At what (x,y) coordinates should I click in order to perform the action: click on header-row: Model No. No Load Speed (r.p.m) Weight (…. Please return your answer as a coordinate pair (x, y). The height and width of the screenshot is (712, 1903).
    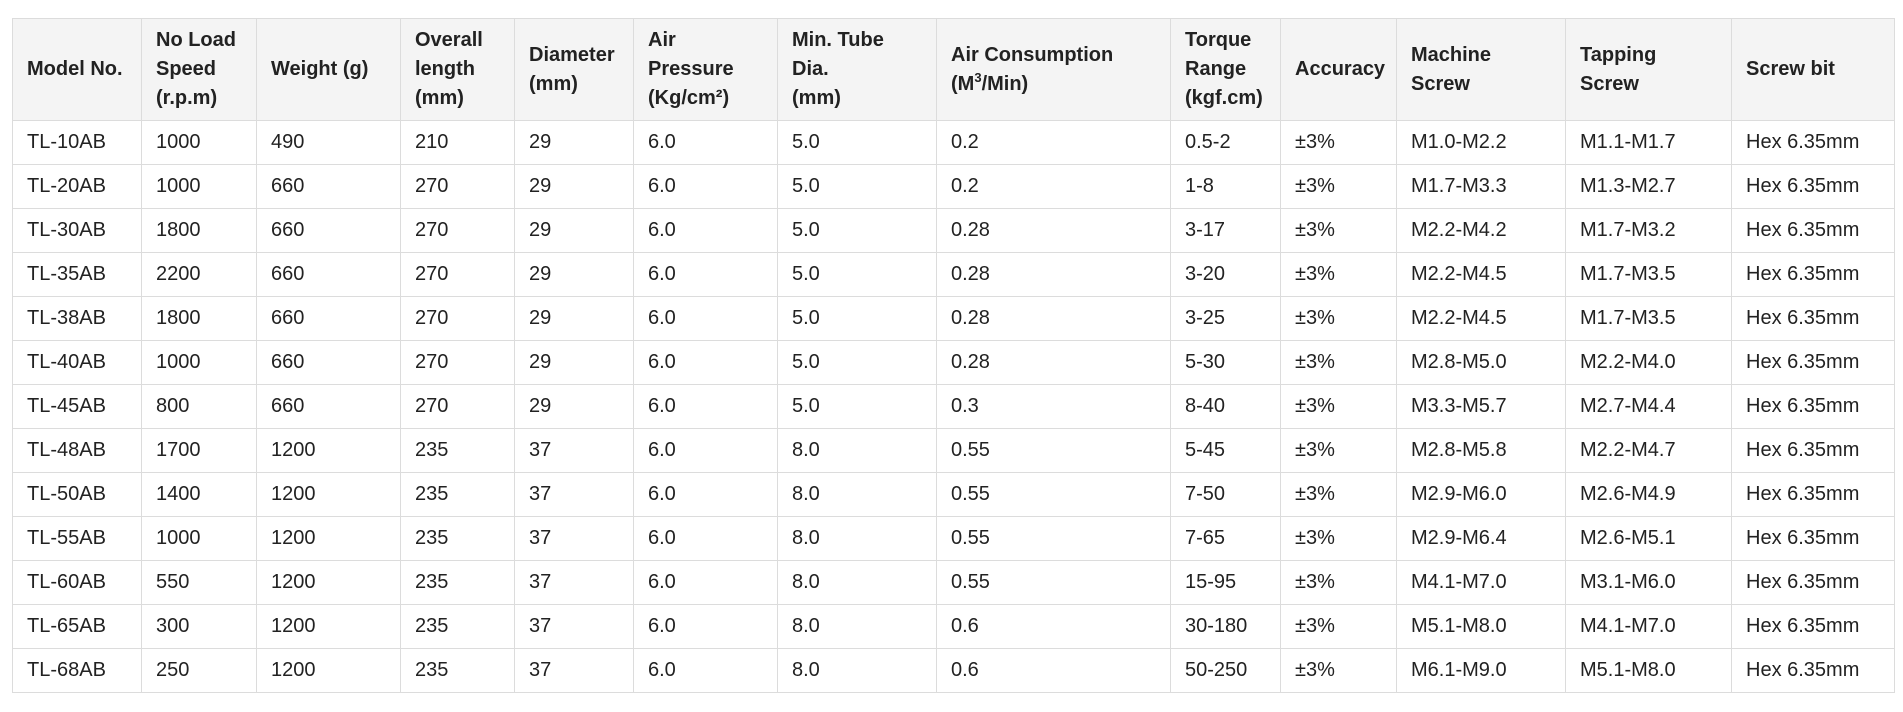
    Looking at the image, I should click on (953, 69).